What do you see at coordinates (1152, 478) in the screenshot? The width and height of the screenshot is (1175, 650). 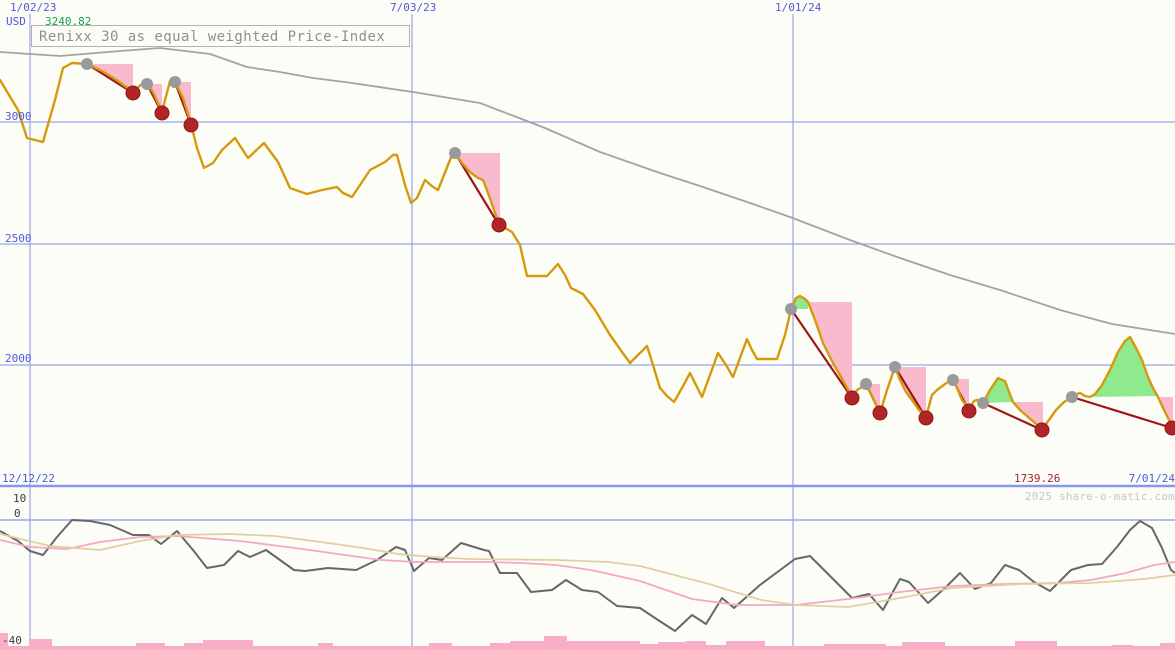 I see `bottom-date-right: 7/01/24` at bounding box center [1152, 478].